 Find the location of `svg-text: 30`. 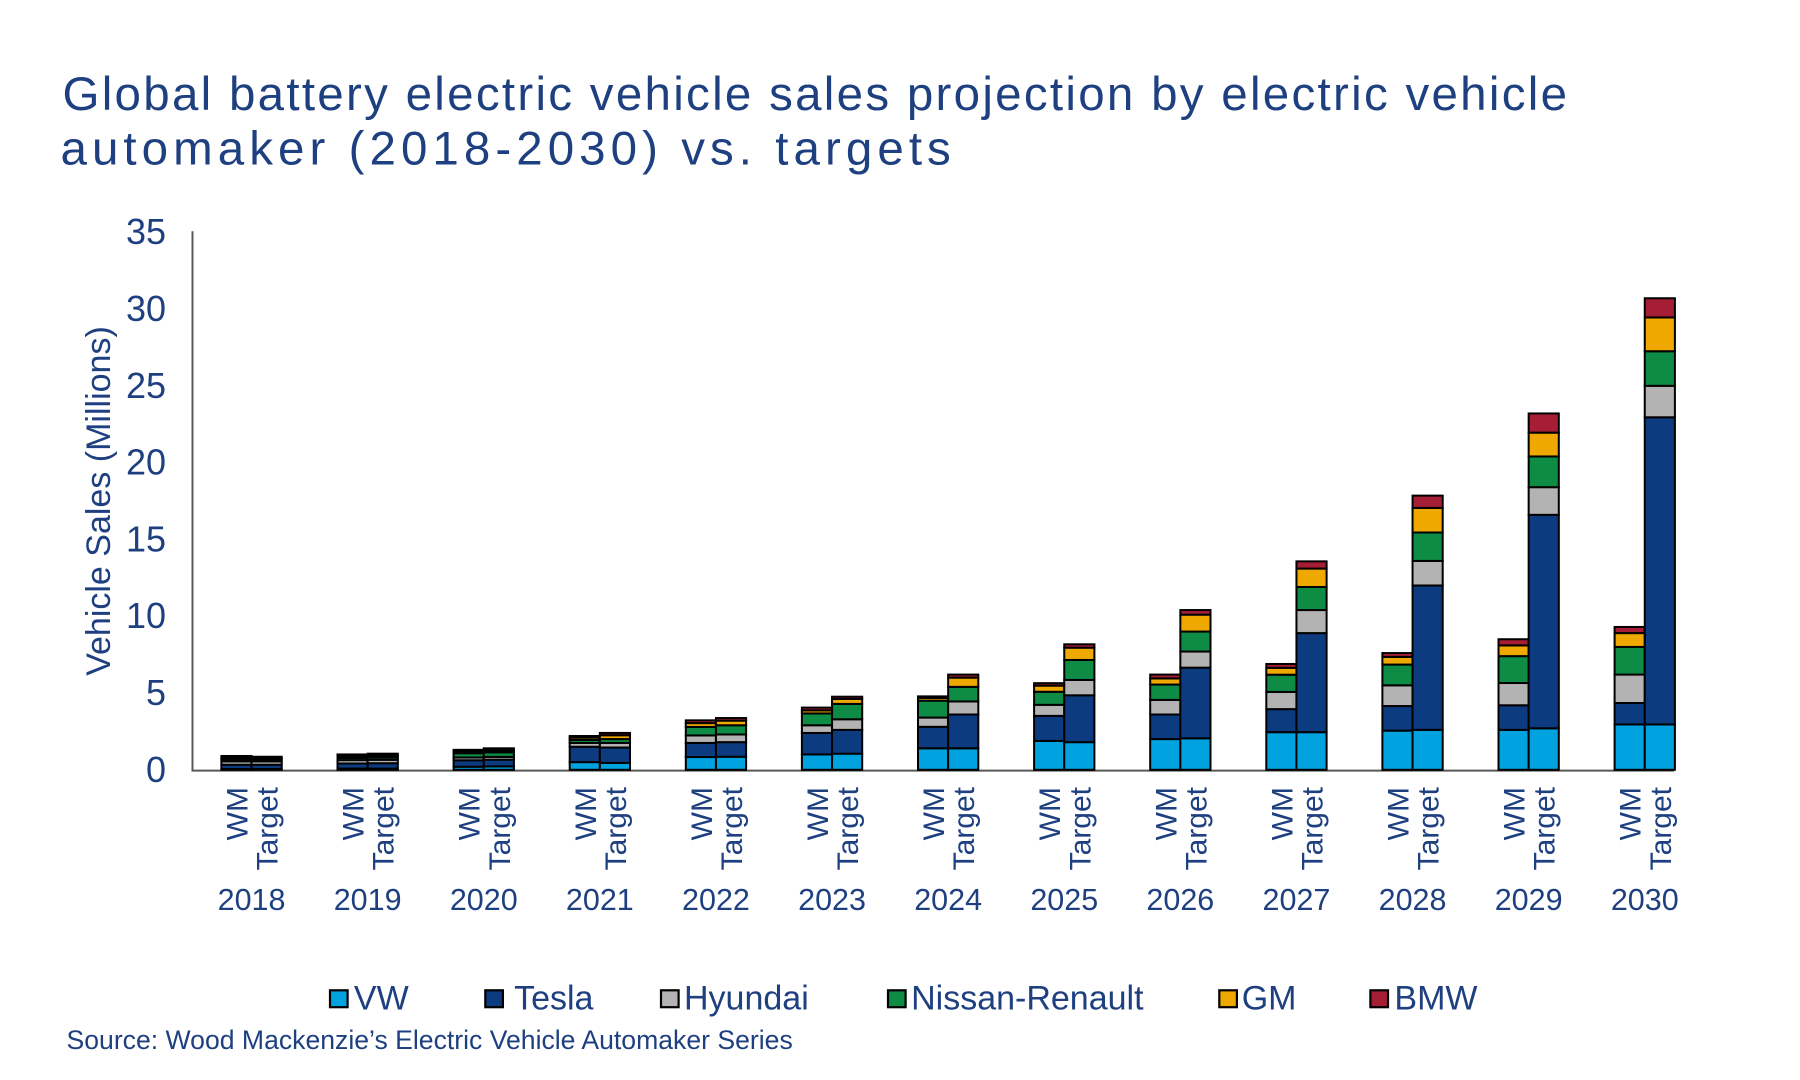

svg-text: 30 is located at coordinates (146, 308).